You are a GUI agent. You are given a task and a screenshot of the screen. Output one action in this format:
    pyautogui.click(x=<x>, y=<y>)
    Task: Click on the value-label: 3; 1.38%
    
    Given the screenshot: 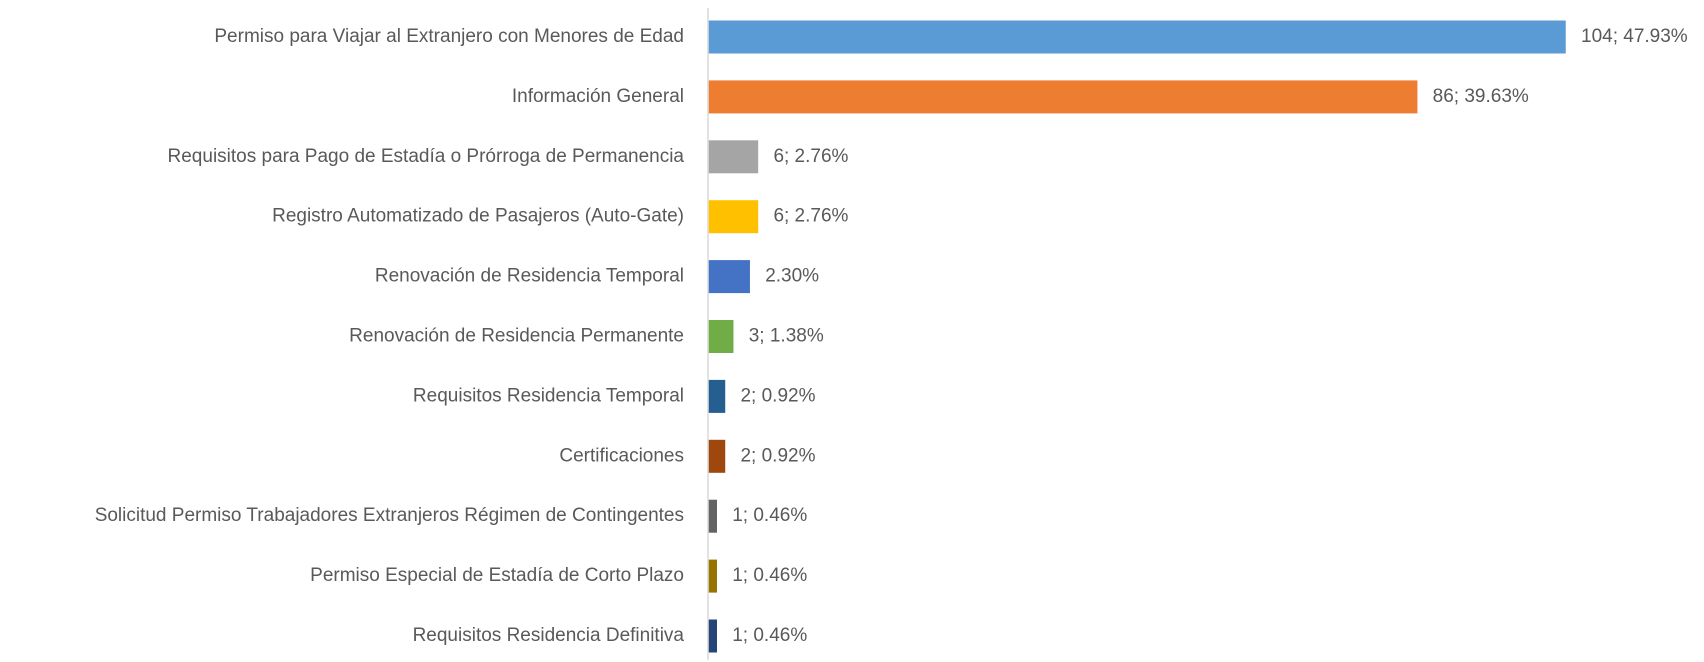 What is the action you would take?
    pyautogui.click(x=786, y=336)
    